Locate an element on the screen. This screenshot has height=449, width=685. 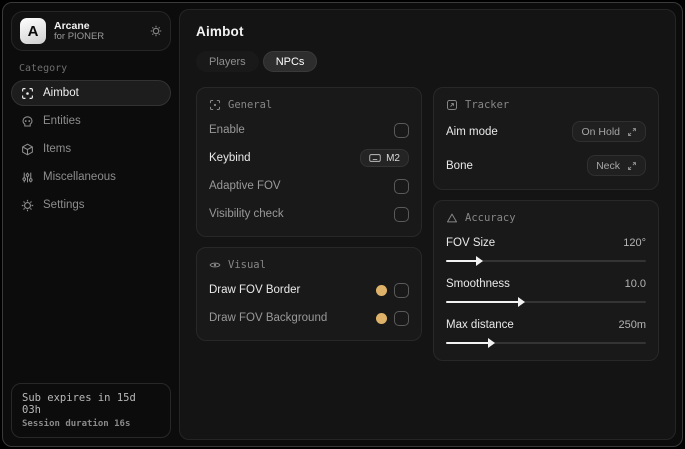
row-label: Enable is located at coordinates (227, 130).